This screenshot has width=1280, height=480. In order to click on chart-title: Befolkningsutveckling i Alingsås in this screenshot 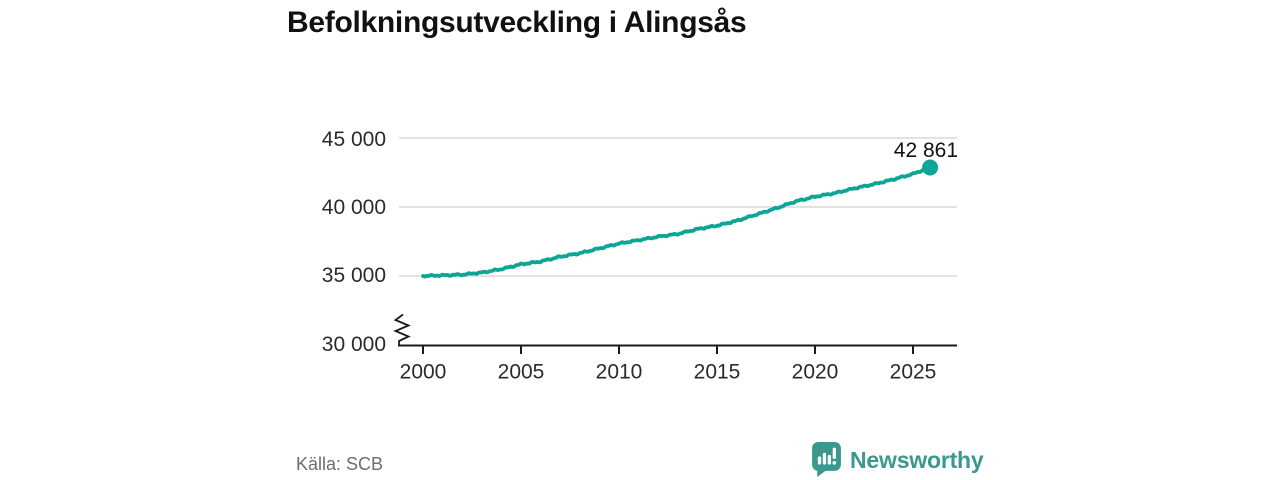, I will do `click(517, 22)`.